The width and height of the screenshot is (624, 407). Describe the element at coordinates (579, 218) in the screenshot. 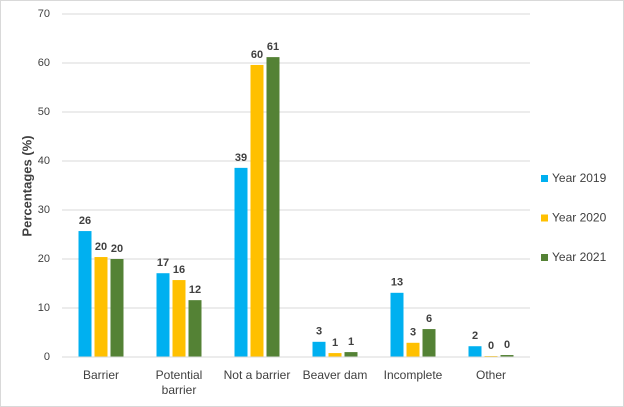

I see `legend-label: Year 2020` at that location.